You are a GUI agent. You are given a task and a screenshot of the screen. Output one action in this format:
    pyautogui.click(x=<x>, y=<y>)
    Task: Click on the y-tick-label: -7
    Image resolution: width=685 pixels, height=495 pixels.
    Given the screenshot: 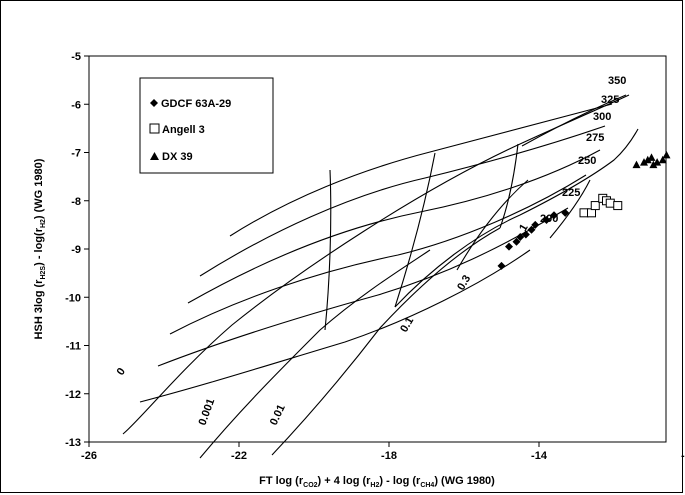 What is the action you would take?
    pyautogui.click(x=76, y=154)
    